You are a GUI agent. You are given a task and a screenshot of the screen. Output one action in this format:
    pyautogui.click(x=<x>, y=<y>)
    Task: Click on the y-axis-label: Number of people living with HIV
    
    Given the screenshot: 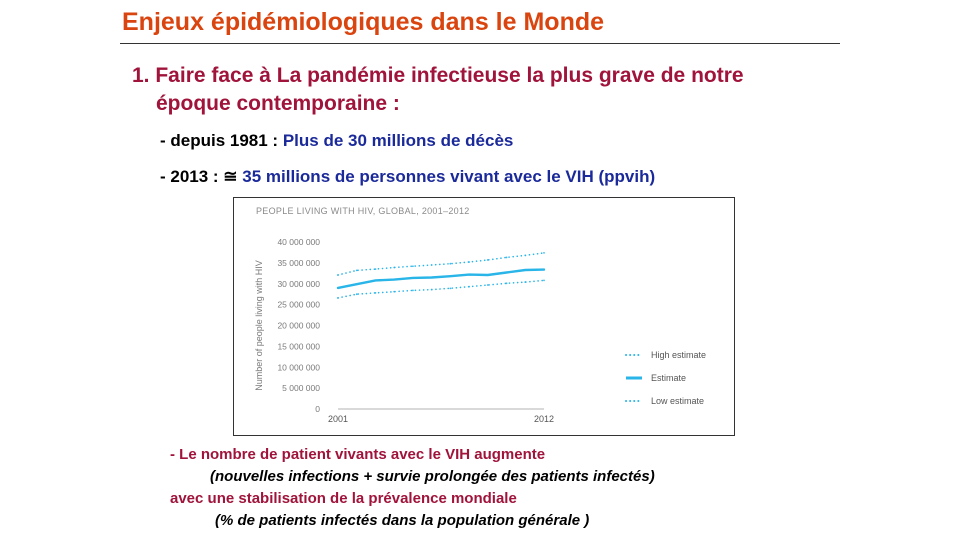 What is the action you would take?
    pyautogui.click(x=259, y=325)
    